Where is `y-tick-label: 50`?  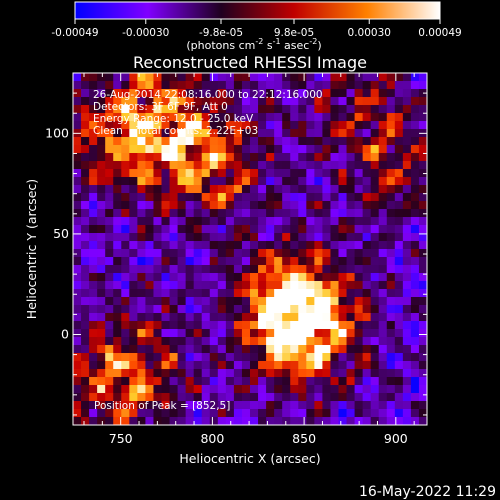 y-tick-label: 50 is located at coordinates (61, 233).